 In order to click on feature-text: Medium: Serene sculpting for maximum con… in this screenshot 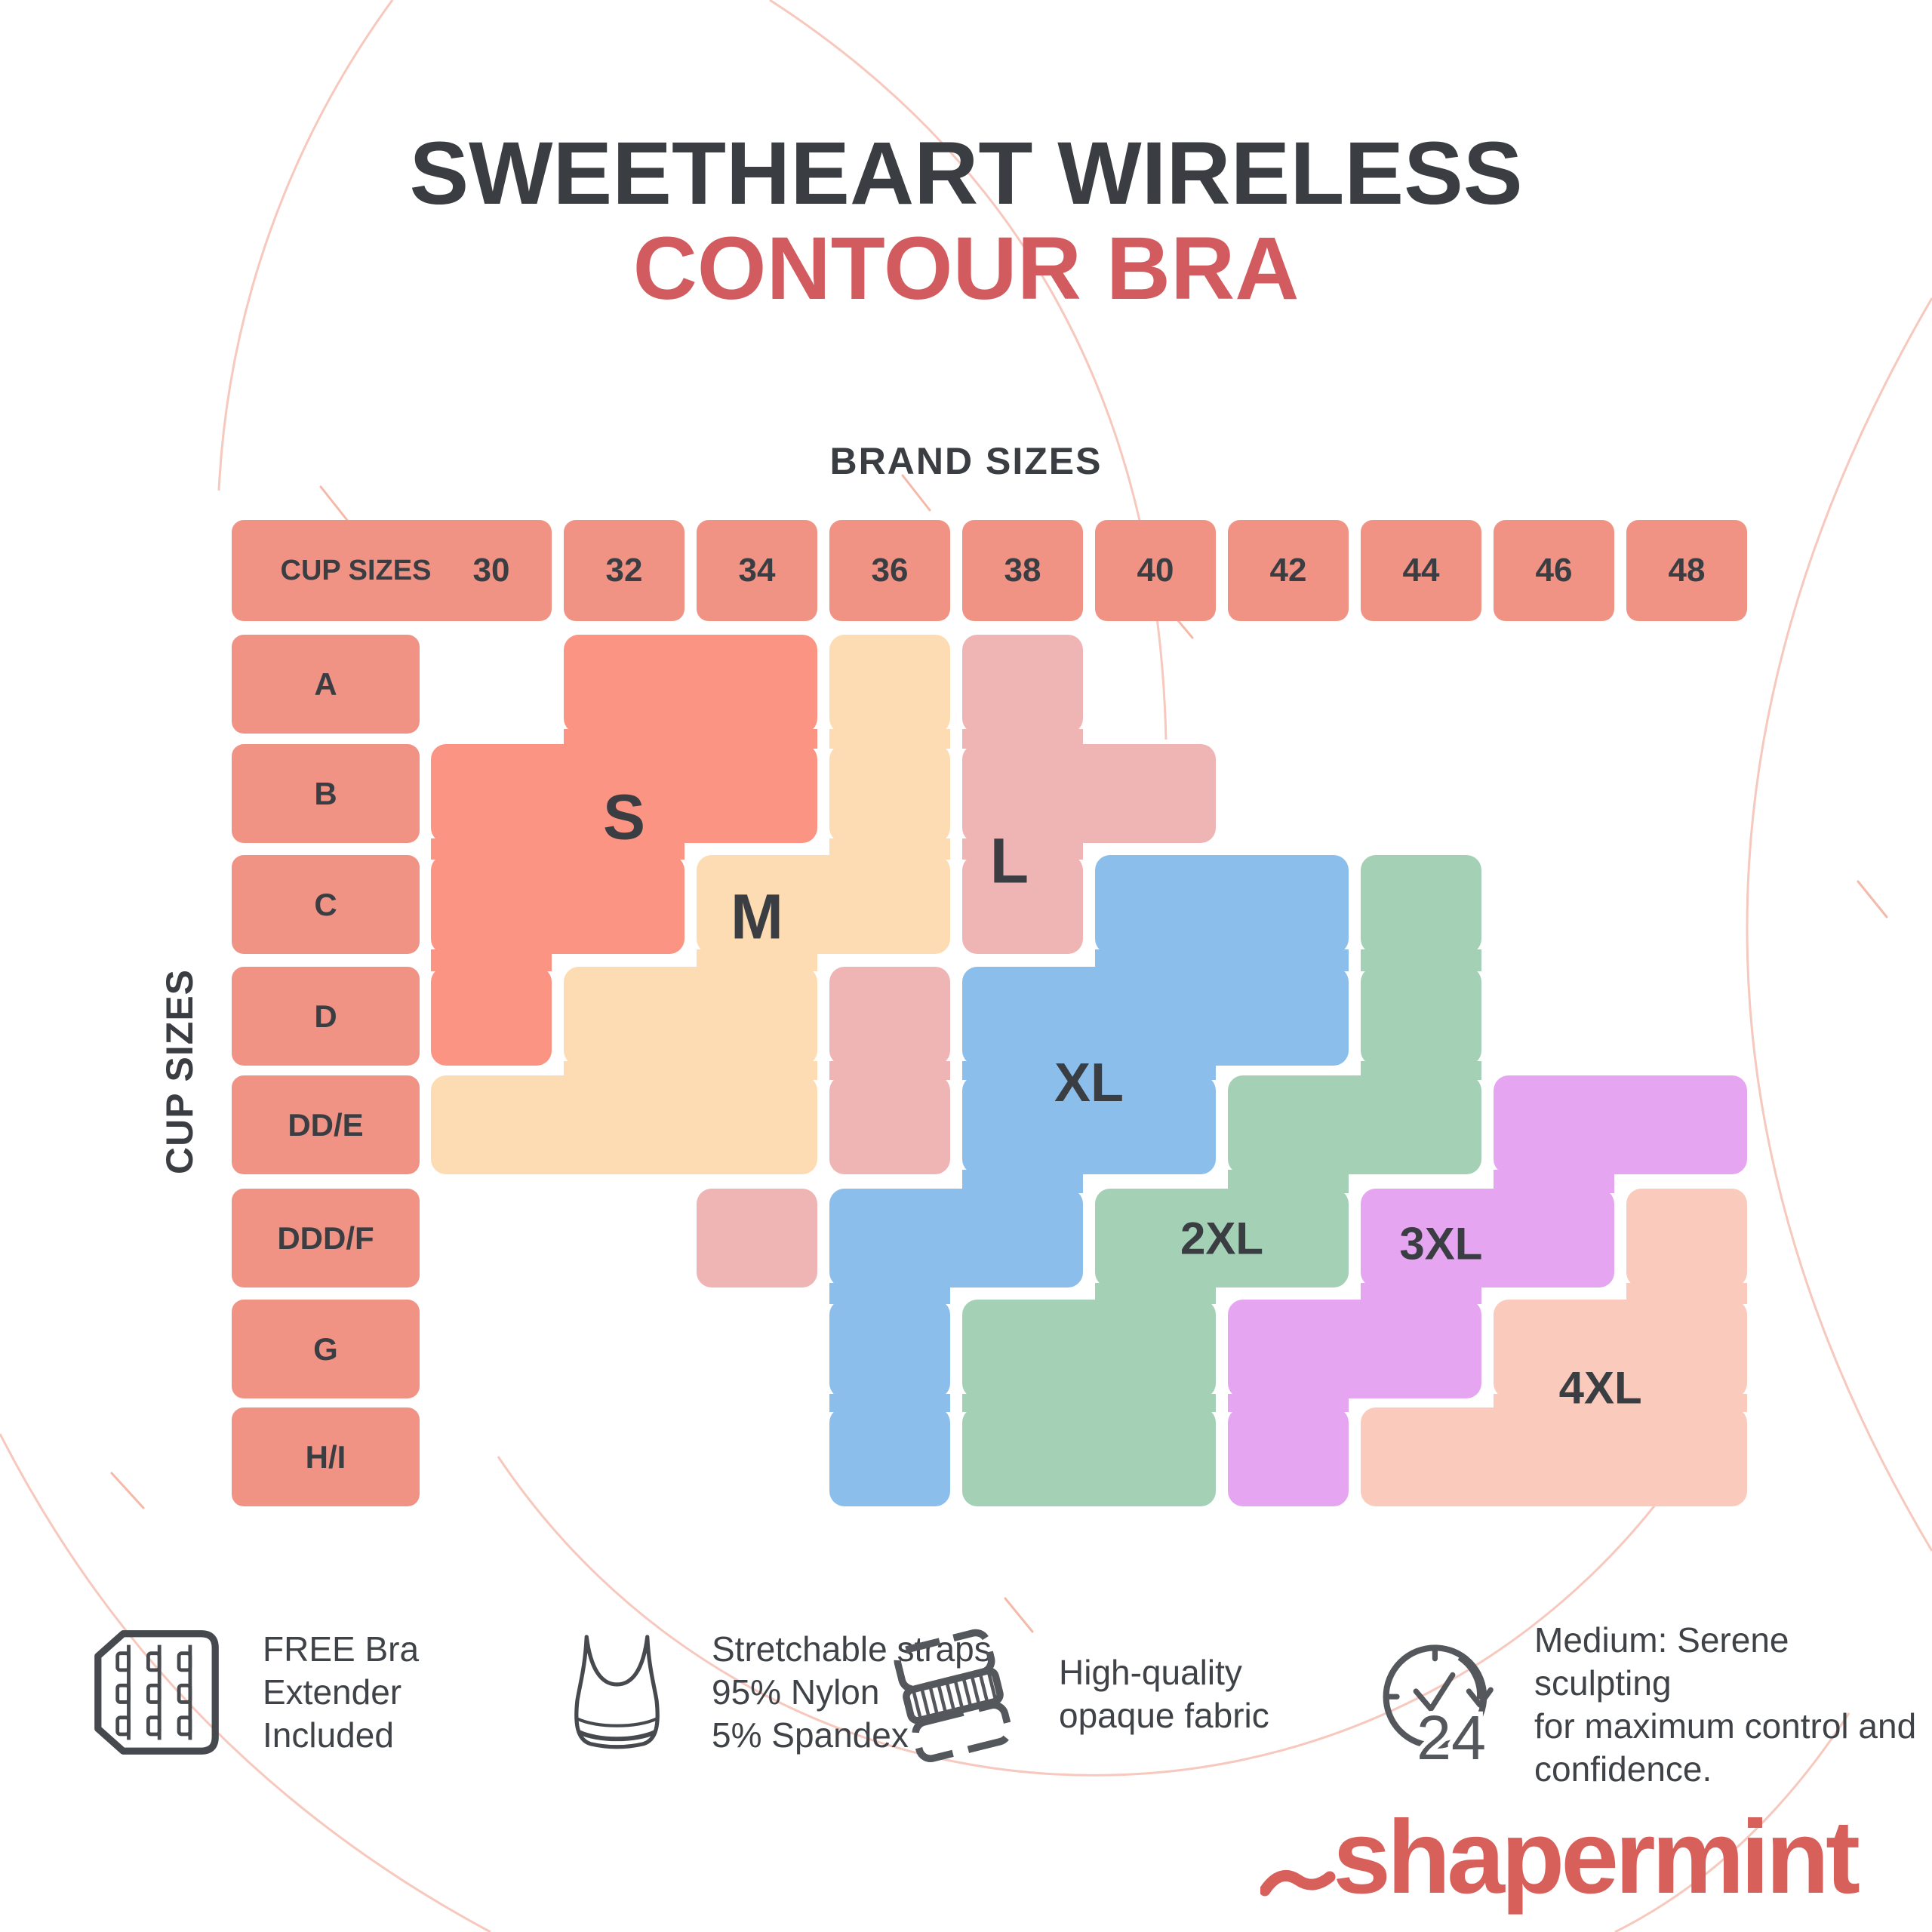, I will do `click(1725, 1704)`.